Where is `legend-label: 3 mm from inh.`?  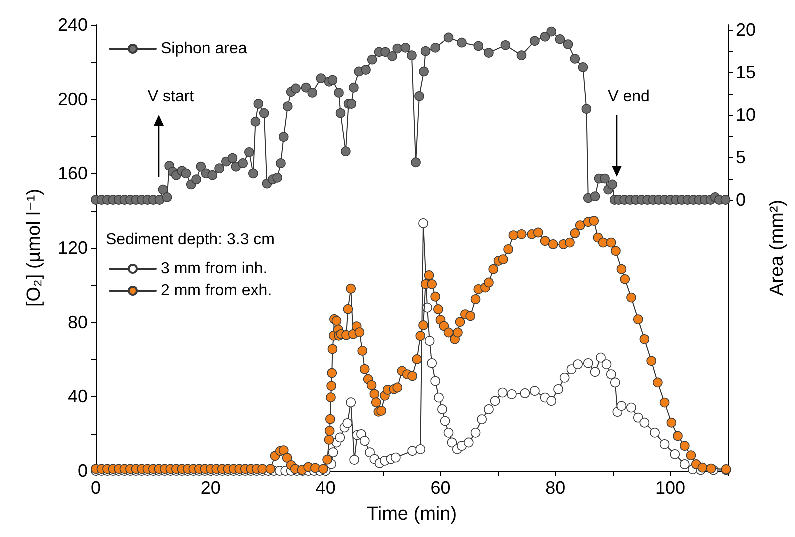
legend-label: 3 mm from inh. is located at coordinates (214, 269).